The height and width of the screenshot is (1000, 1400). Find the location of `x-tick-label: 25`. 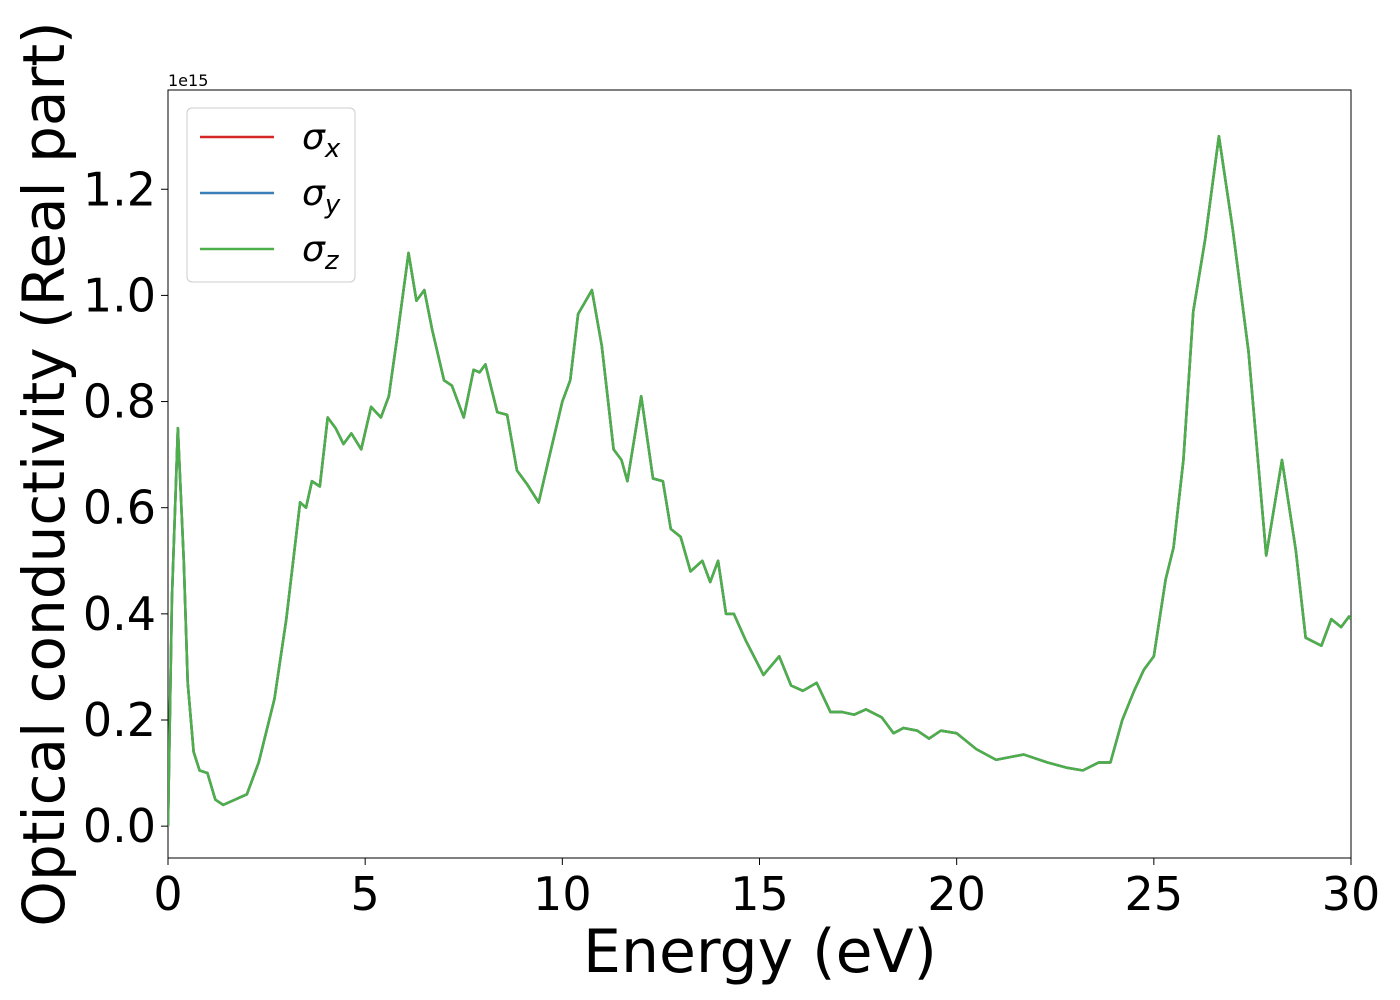

x-tick-label: 25 is located at coordinates (1154, 894).